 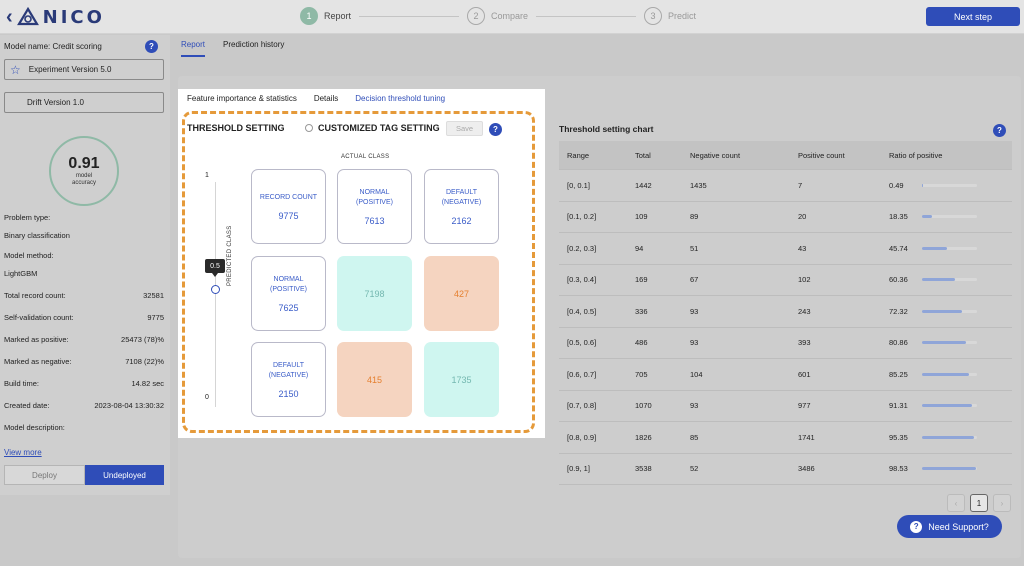 What do you see at coordinates (288, 206) in the screenshot?
I see `record-count-cell: RECORD COUNT 9775` at bounding box center [288, 206].